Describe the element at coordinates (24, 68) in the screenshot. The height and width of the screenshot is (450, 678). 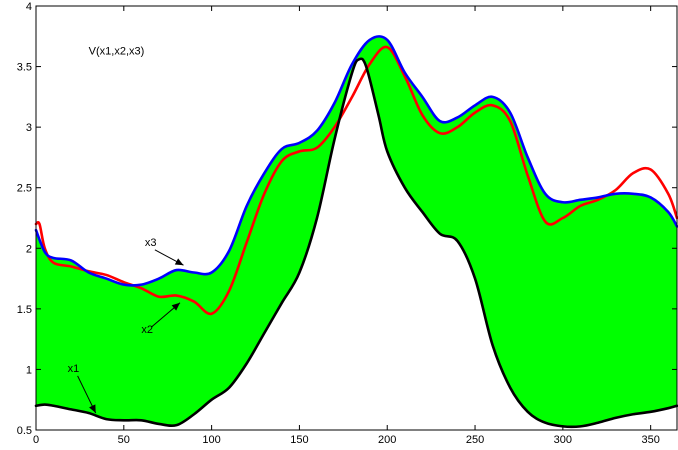
I see `y-tick-label: 3.5` at that location.